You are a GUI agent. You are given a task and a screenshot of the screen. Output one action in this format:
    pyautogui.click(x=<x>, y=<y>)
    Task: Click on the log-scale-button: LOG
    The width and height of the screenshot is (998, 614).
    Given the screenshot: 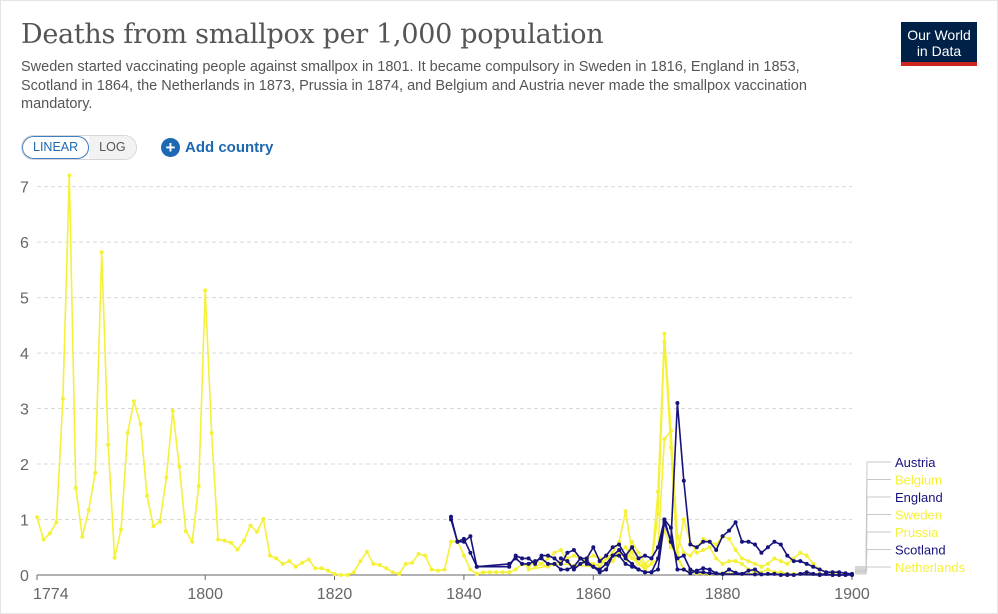 What is the action you would take?
    pyautogui.click(x=112, y=147)
    